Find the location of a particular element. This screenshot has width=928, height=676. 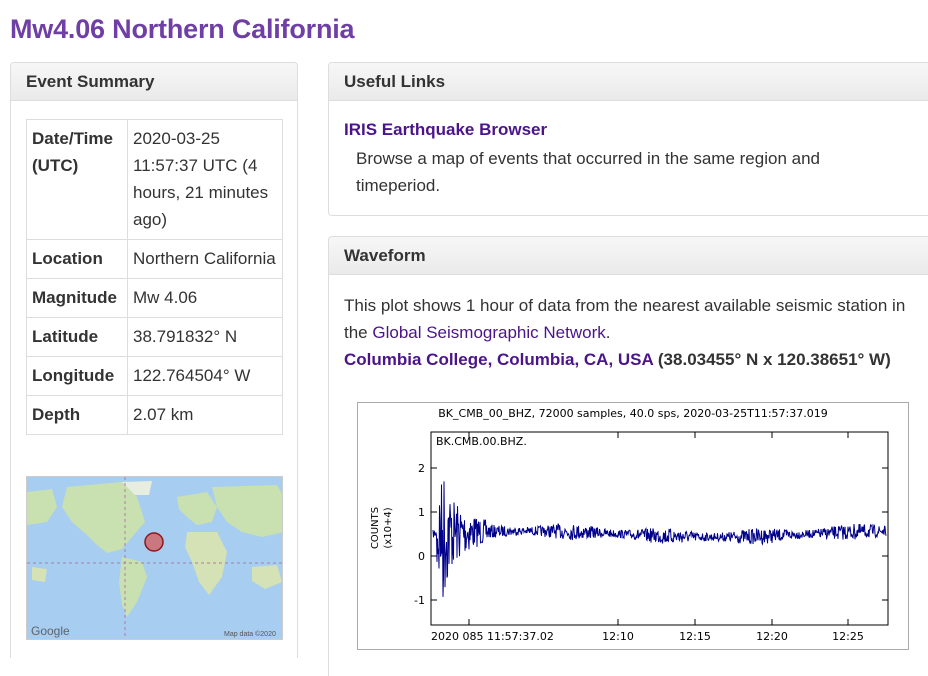

event-location-map: Google Map data ©2020 is located at coordinates (154, 558).